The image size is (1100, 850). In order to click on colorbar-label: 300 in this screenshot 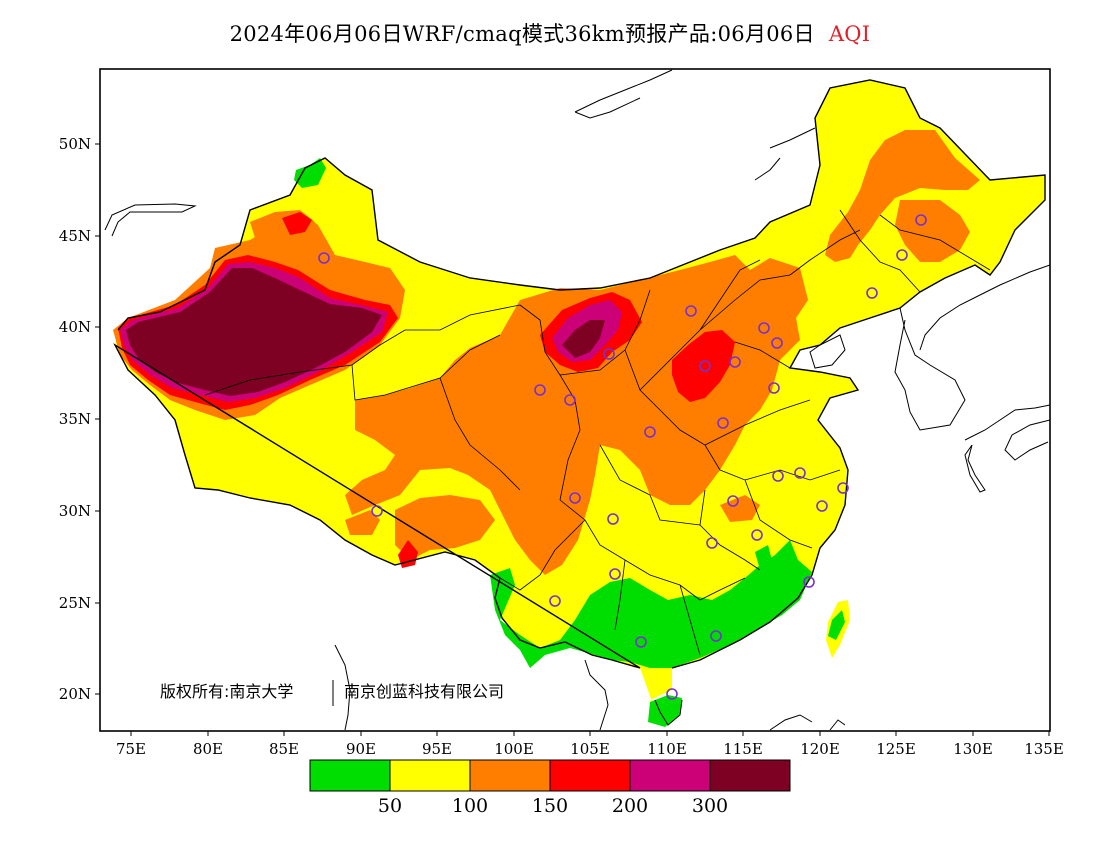, I will do `click(710, 806)`.